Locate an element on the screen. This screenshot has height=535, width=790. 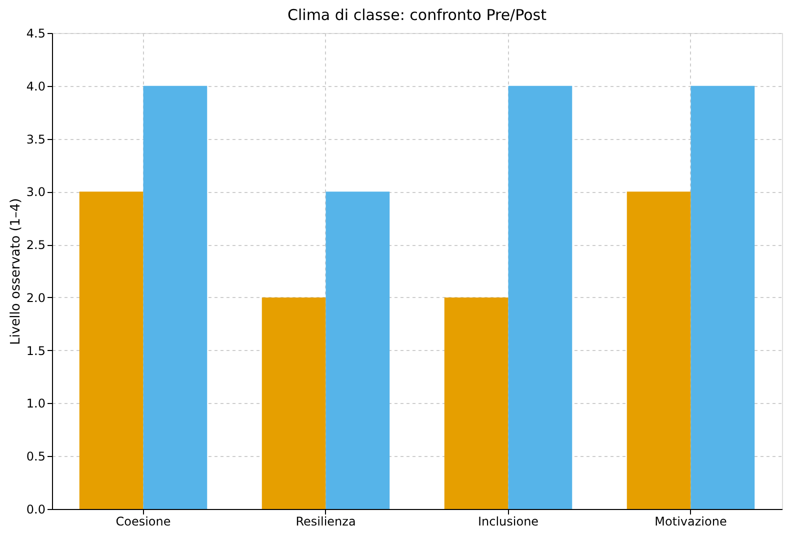
y-tick-label: 0.0 is located at coordinates (36, 509).